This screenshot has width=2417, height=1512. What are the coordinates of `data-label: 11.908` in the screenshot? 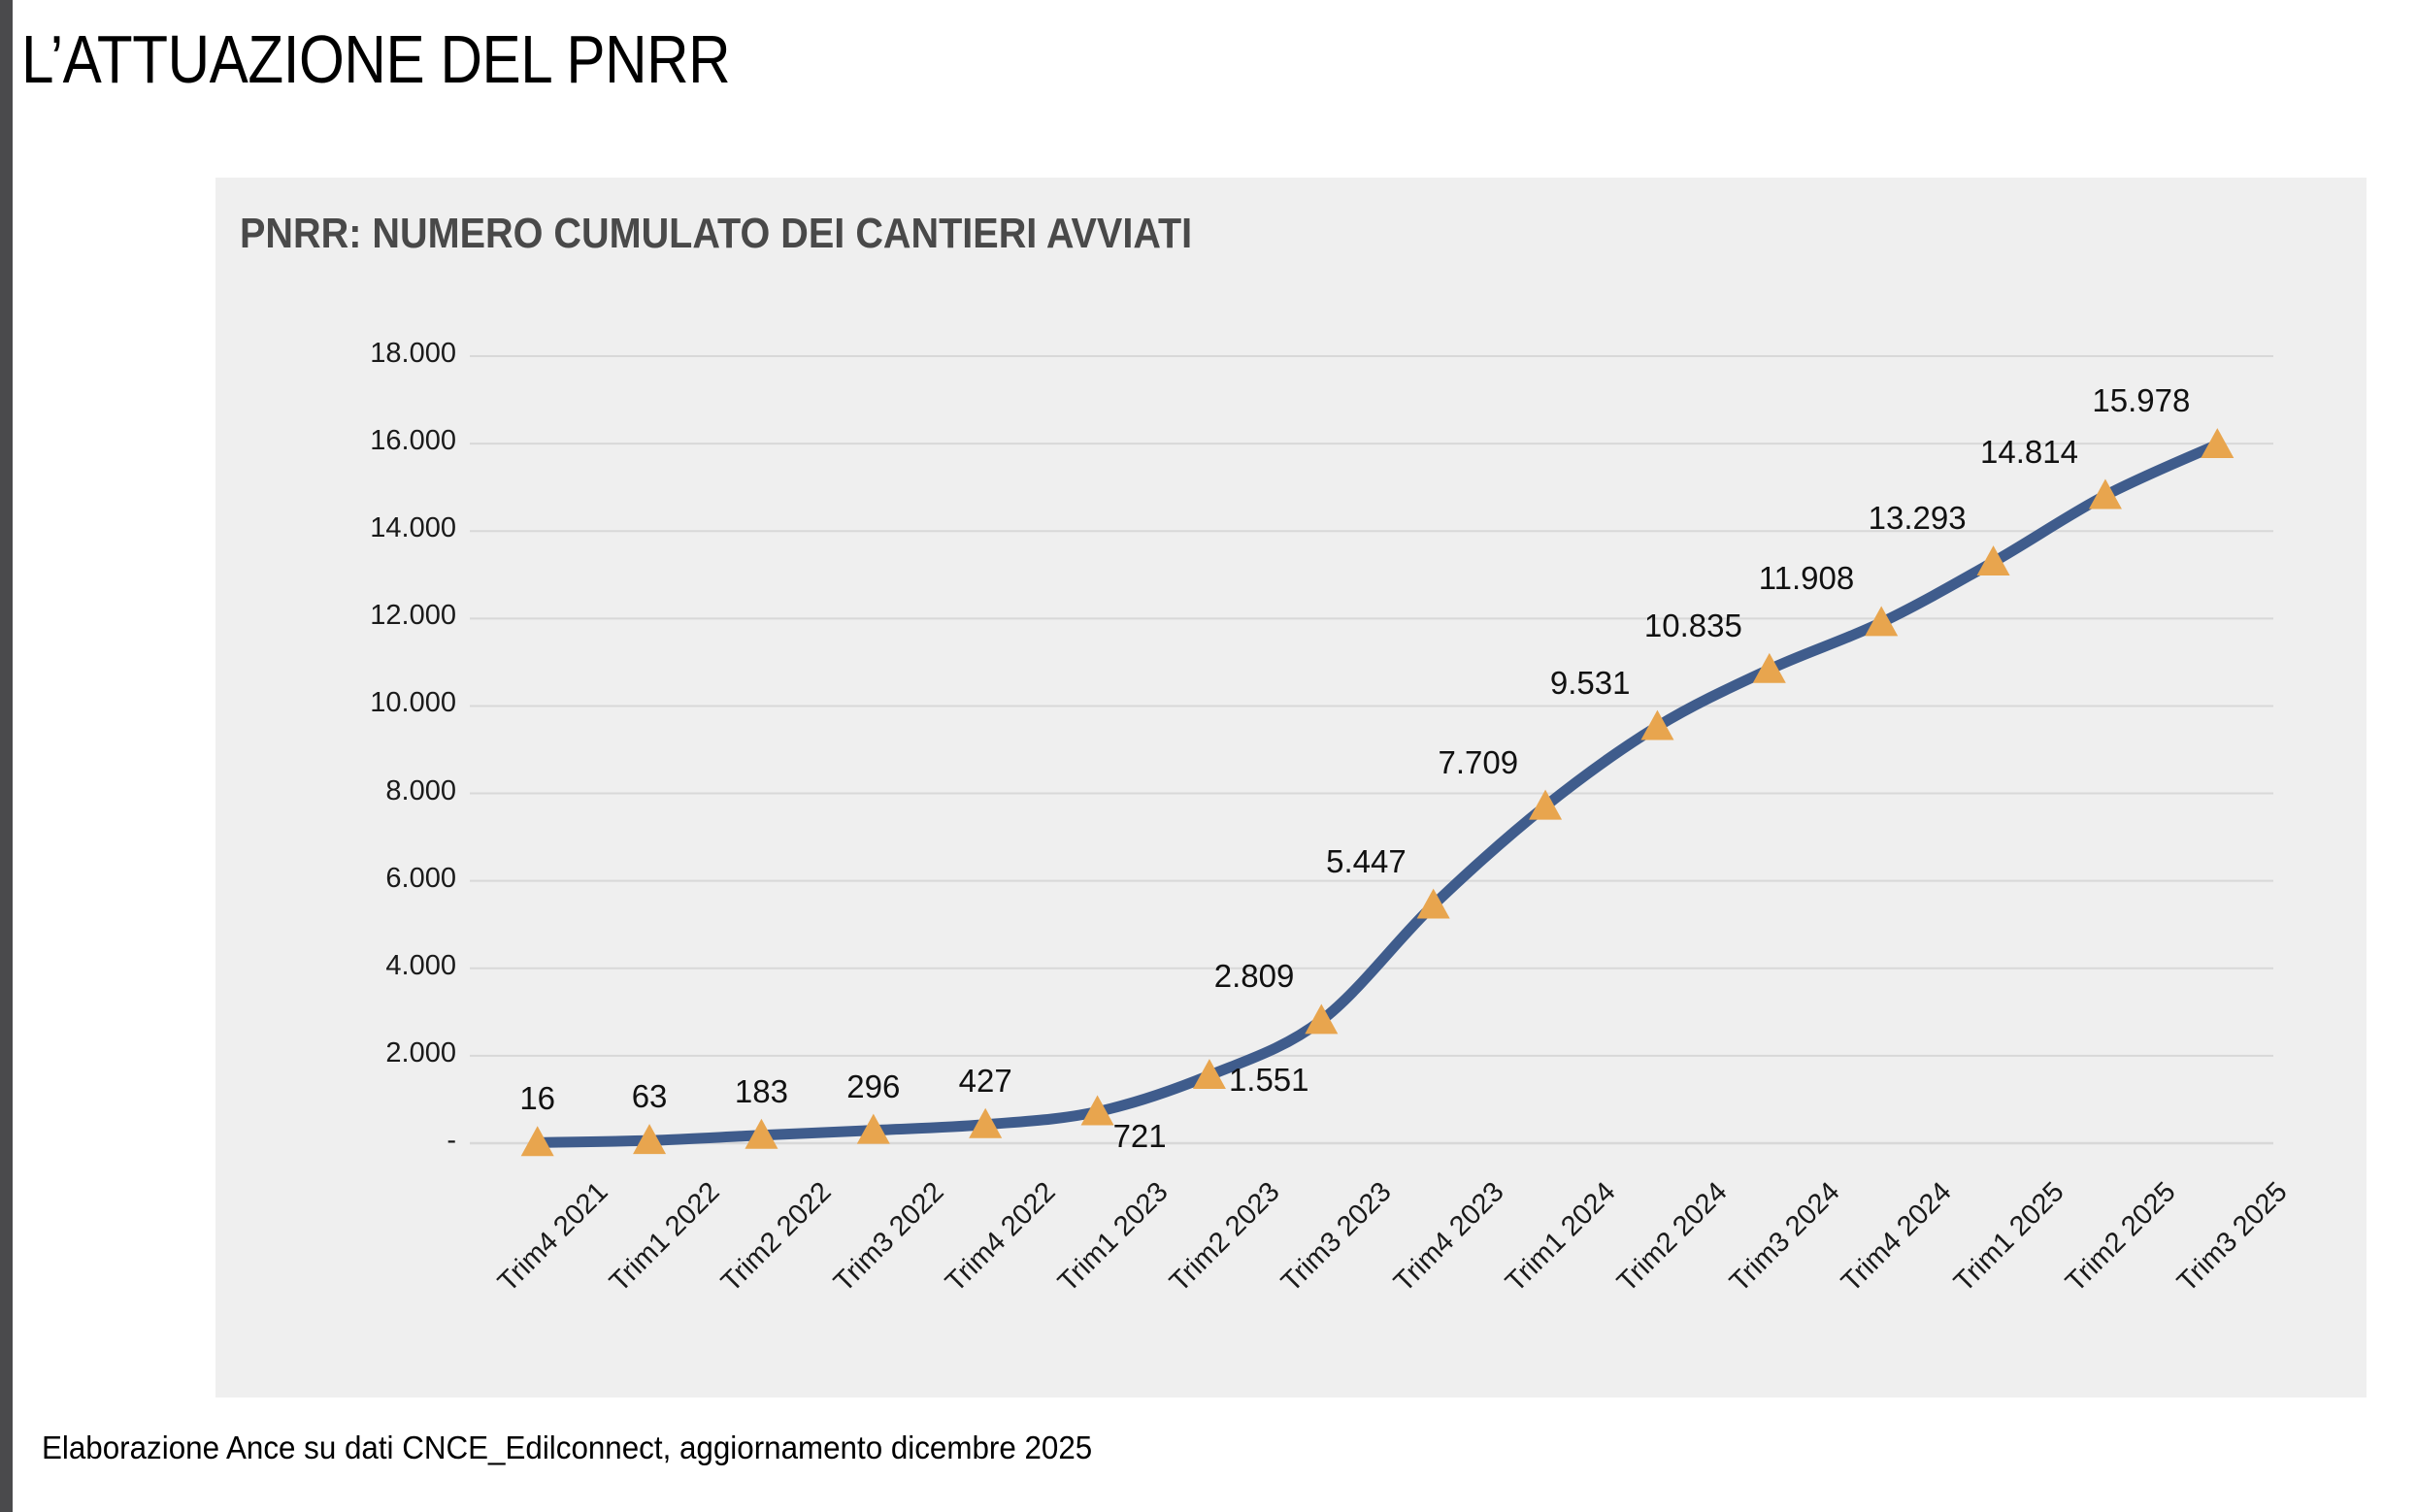 It's located at (1806, 578).